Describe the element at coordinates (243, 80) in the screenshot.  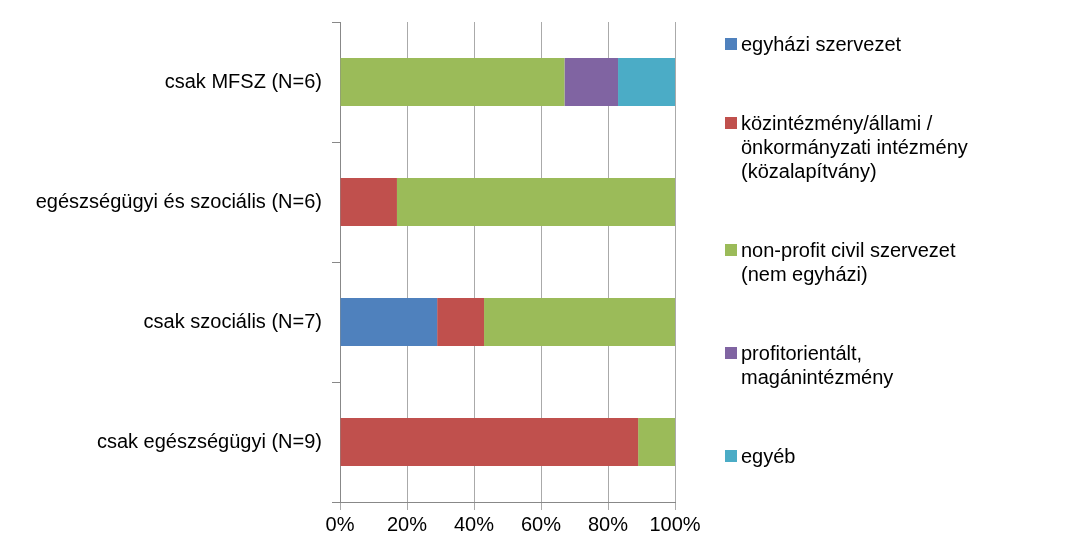
I see `y-tick-label: csak MFSZ (N=6)` at that location.